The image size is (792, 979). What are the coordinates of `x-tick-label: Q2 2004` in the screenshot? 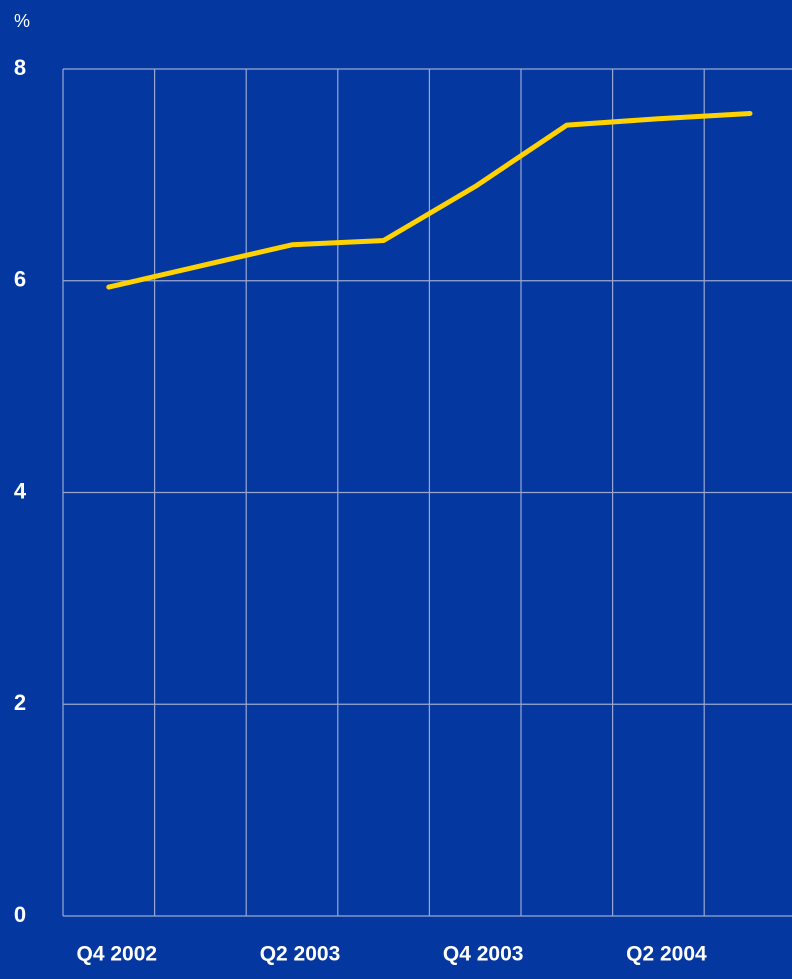 It's located at (666, 954).